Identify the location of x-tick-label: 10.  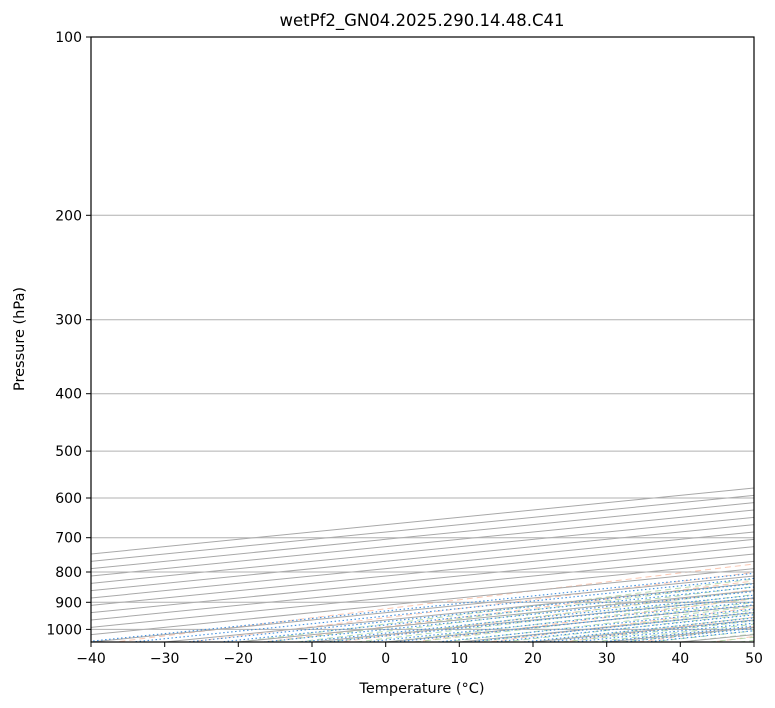
(459, 659).